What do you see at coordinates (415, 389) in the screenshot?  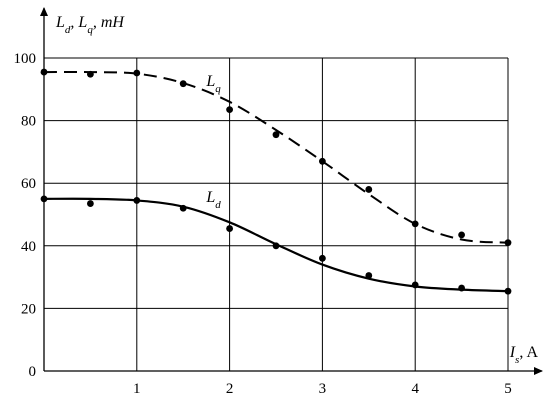 I see `x-tick-label-4: 4` at bounding box center [415, 389].